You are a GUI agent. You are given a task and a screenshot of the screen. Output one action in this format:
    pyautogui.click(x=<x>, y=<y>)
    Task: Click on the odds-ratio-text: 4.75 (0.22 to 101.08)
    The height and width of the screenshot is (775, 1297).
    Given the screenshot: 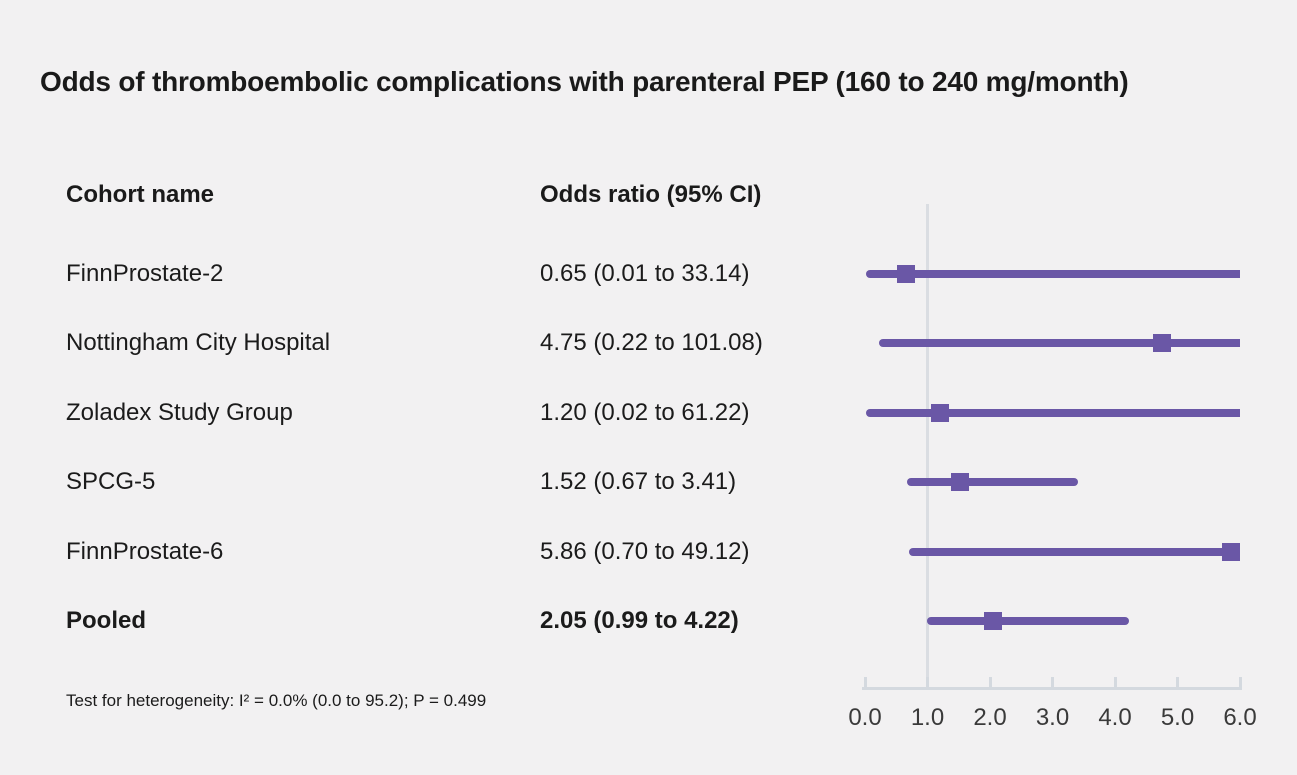 What is the action you would take?
    pyautogui.click(x=651, y=343)
    